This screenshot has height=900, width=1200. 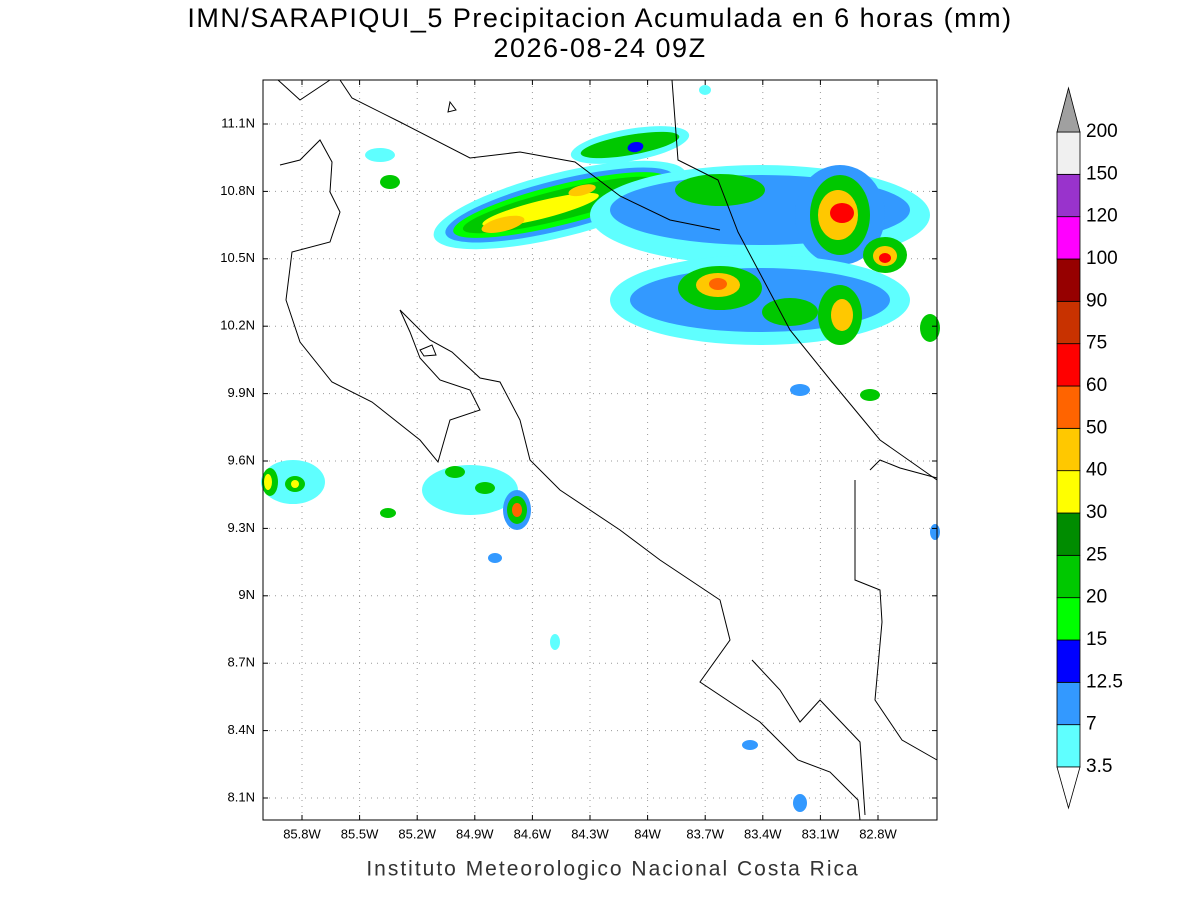 I want to click on lat-label: 10.8N, so click(x=237, y=190).